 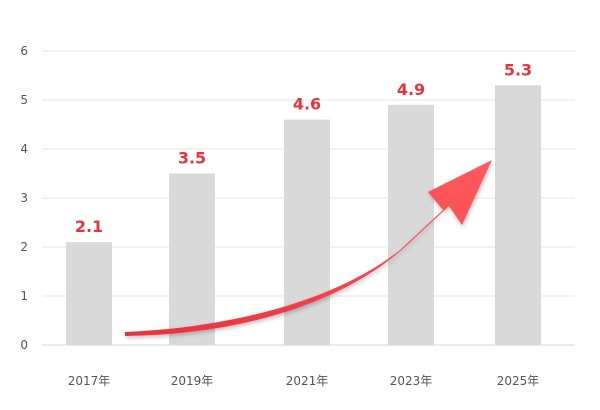 What do you see at coordinates (192, 158) in the screenshot?
I see `data-label: 3.5` at bounding box center [192, 158].